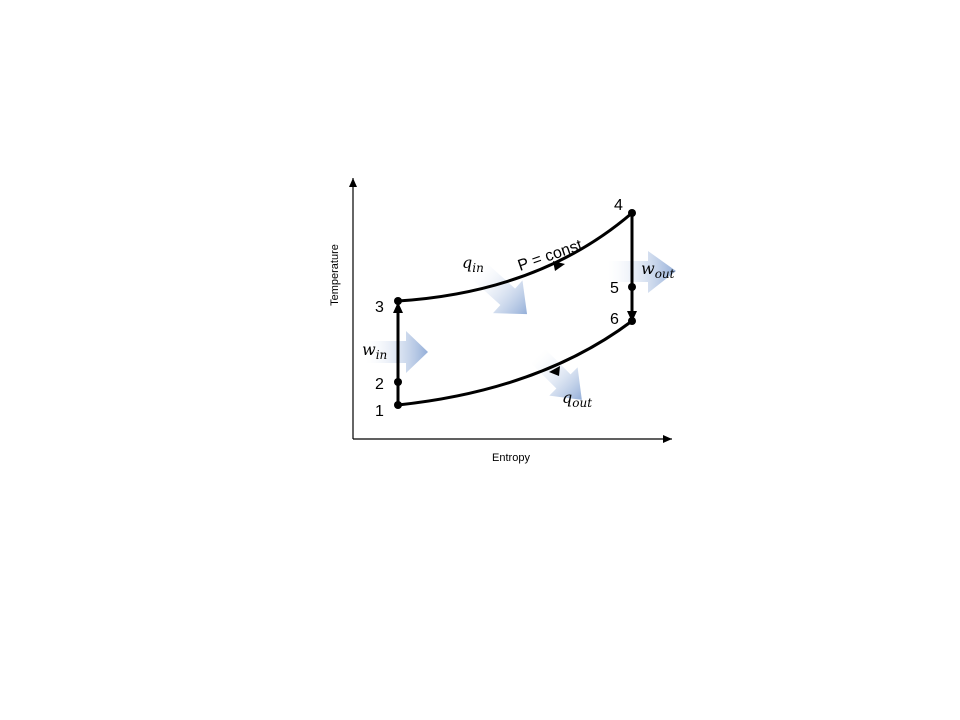 Image resolution: width=960 pixels, height=720 pixels. I want to click on point-5-dot, so click(632, 287).